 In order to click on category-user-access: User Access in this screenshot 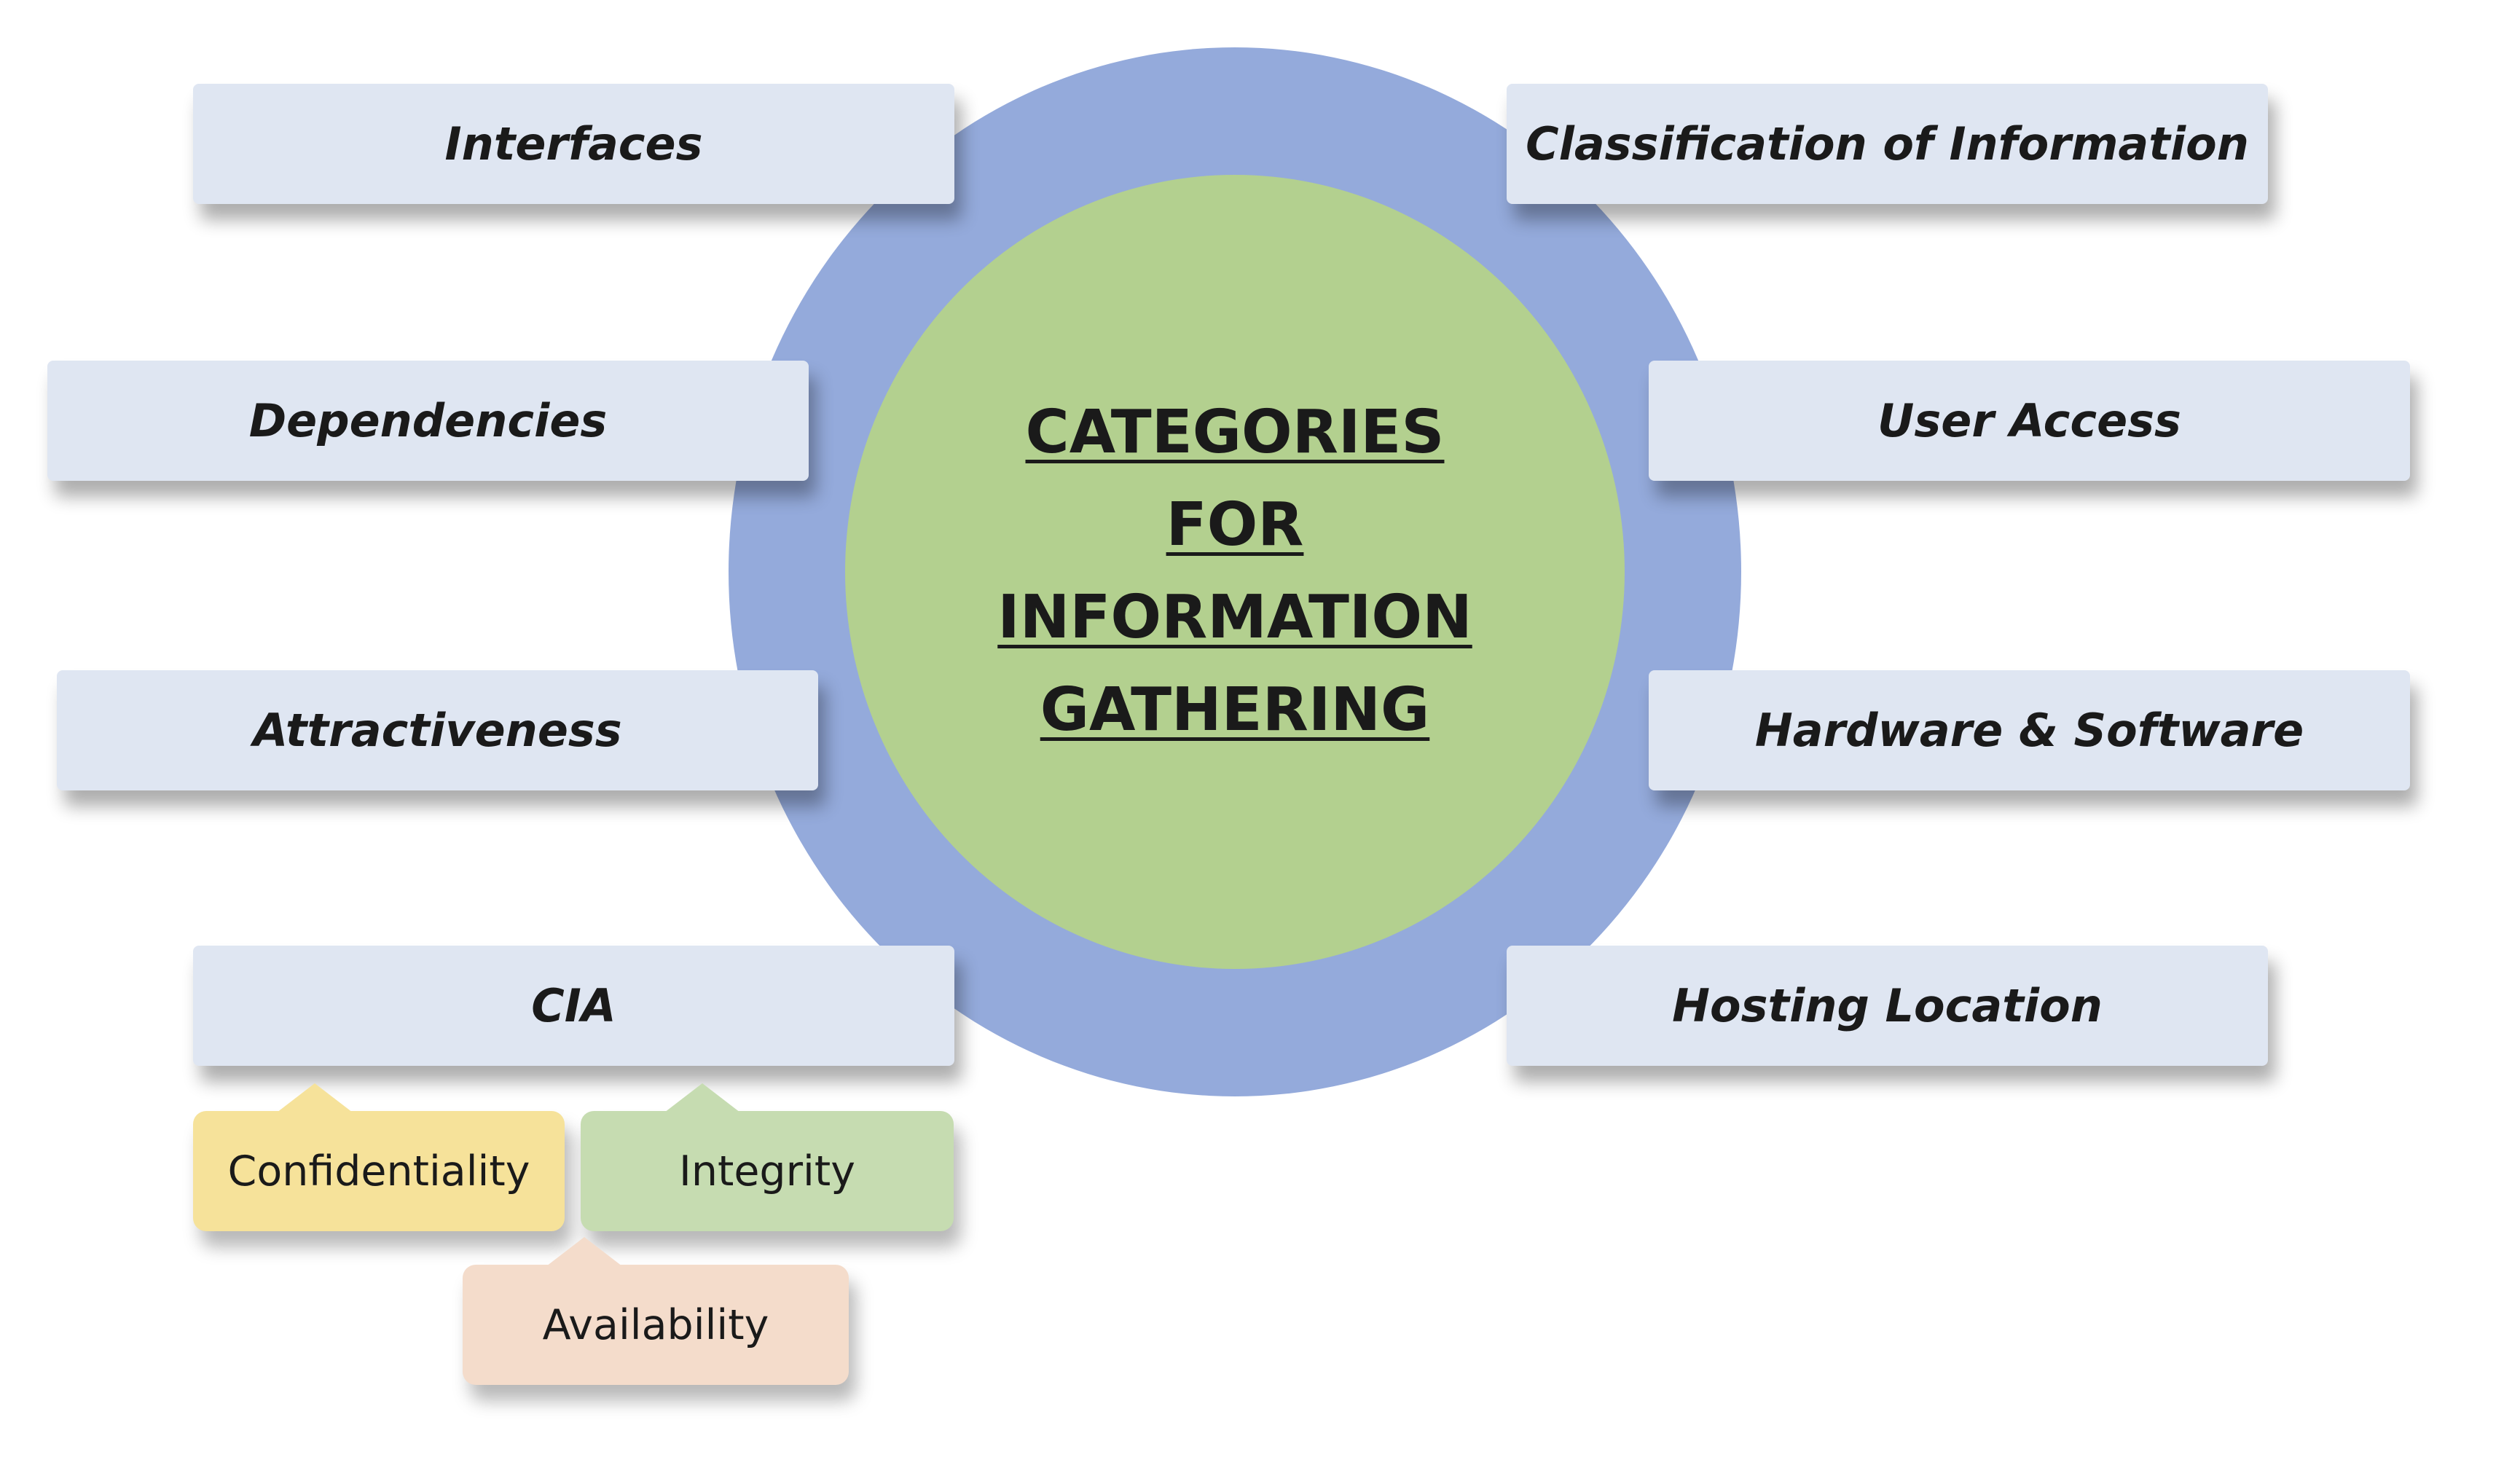, I will do `click(2029, 421)`.